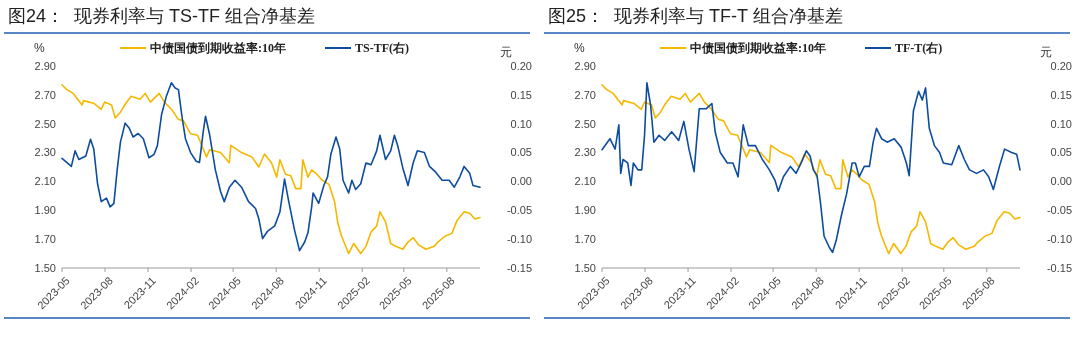 This screenshot has height=348, width=1080. What do you see at coordinates (382, 48) in the screenshot?
I see `legend-label: TS-TF(右)` at bounding box center [382, 48].